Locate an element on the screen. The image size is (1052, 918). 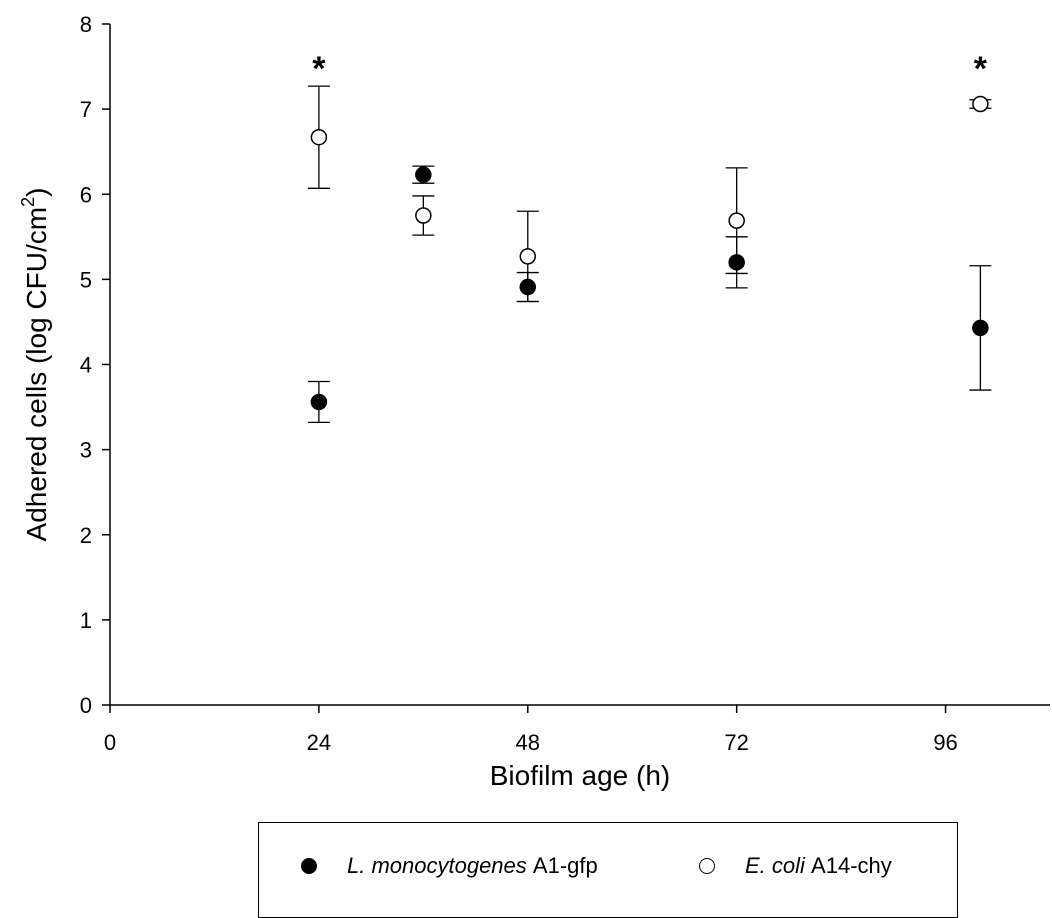
x-axis-title: Biofilm age (h) is located at coordinates (580, 775).